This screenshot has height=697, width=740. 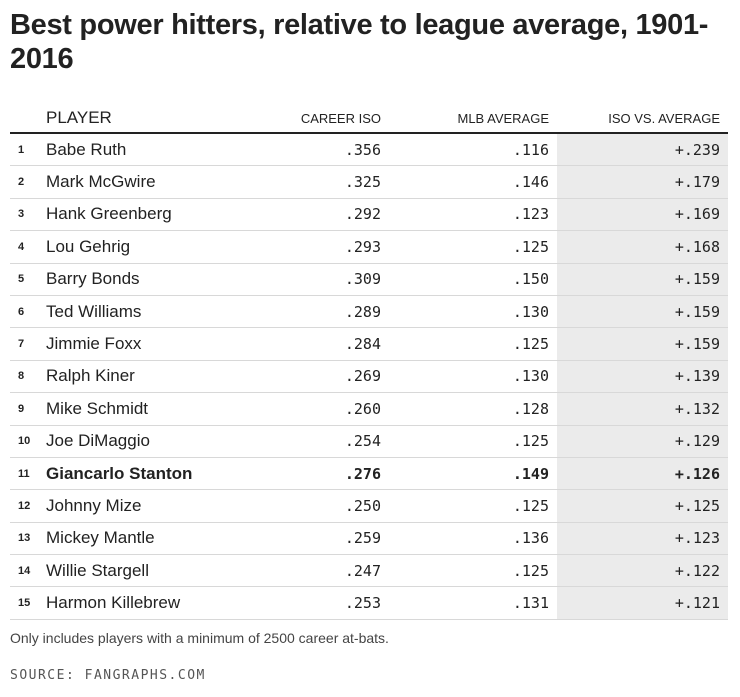 What do you see at coordinates (27, 344) in the screenshot?
I see `rank-cell: 7` at bounding box center [27, 344].